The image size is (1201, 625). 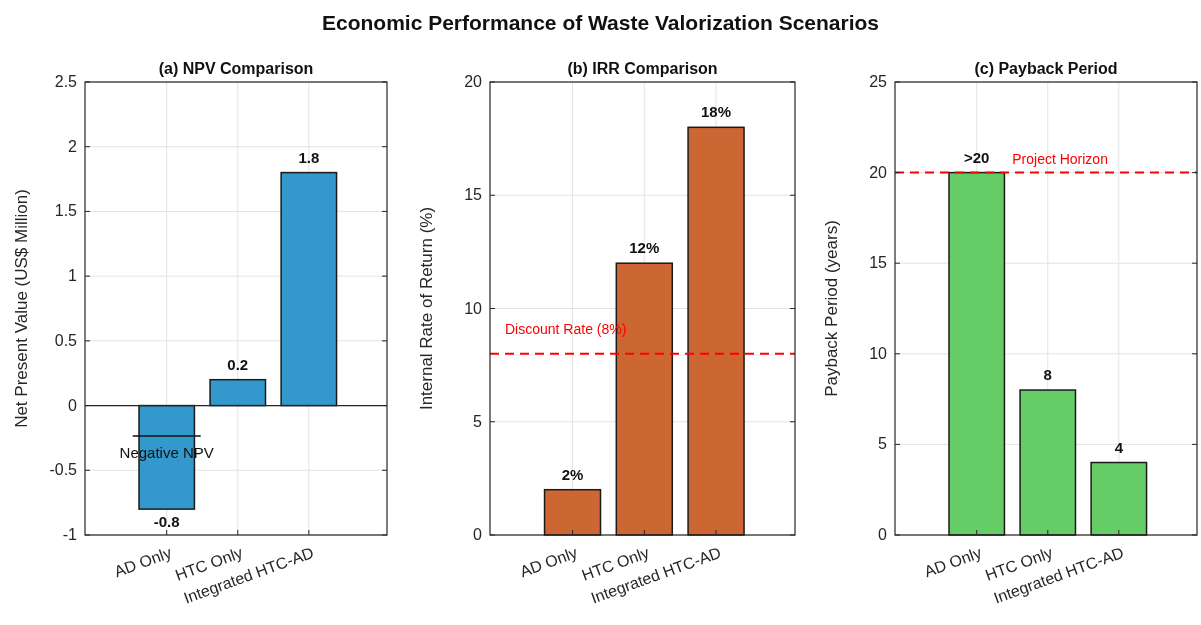 What do you see at coordinates (309, 157) in the screenshot?
I see `data-label: 1.8` at bounding box center [309, 157].